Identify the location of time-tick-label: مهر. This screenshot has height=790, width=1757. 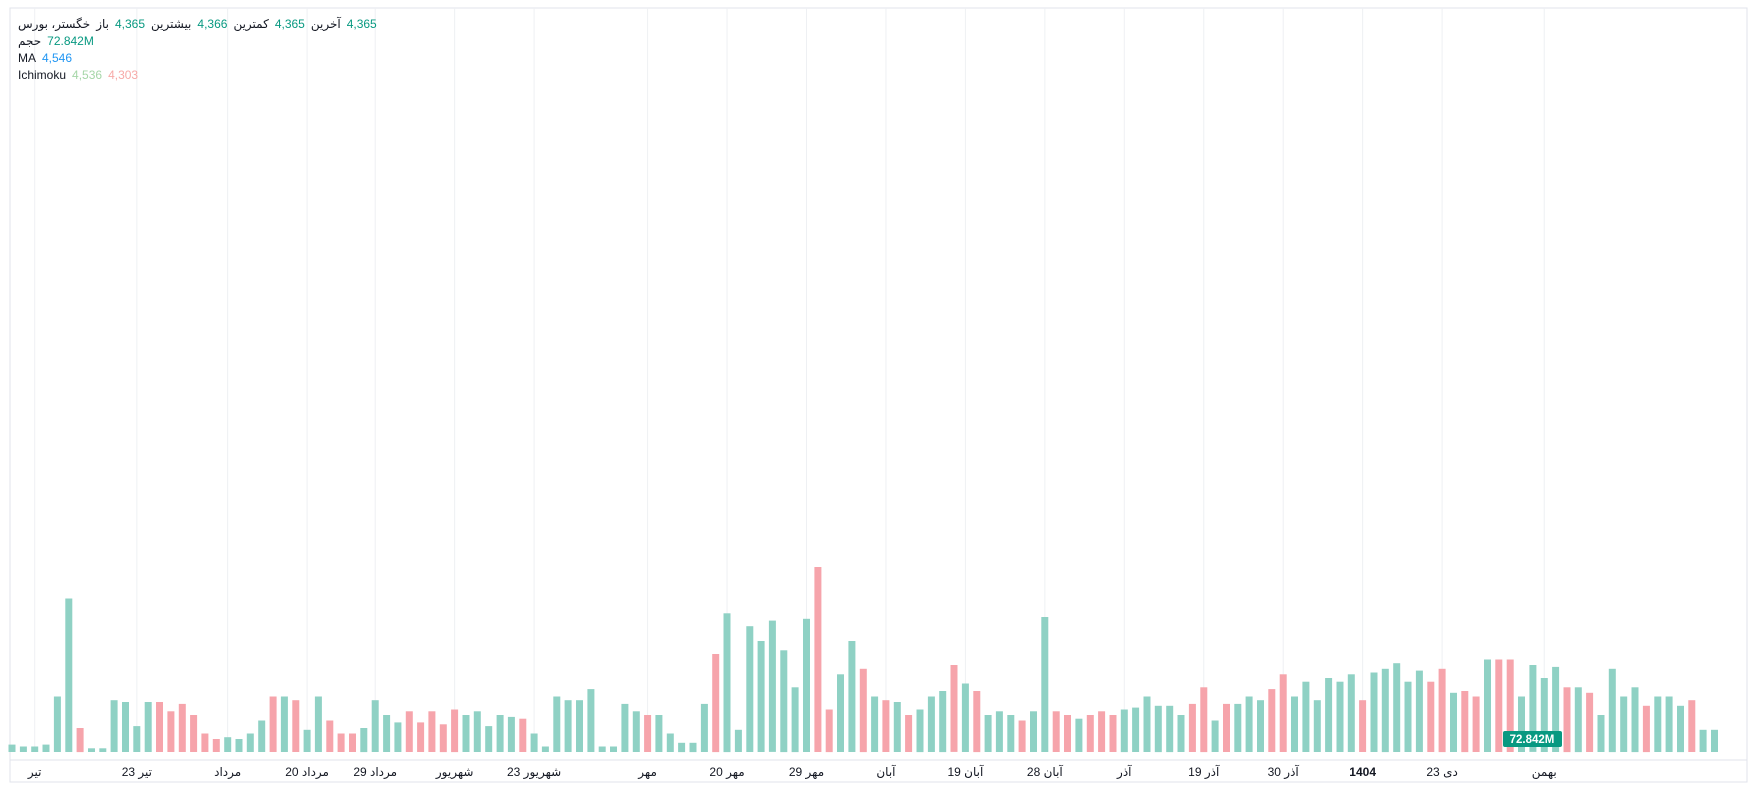
(647, 772).